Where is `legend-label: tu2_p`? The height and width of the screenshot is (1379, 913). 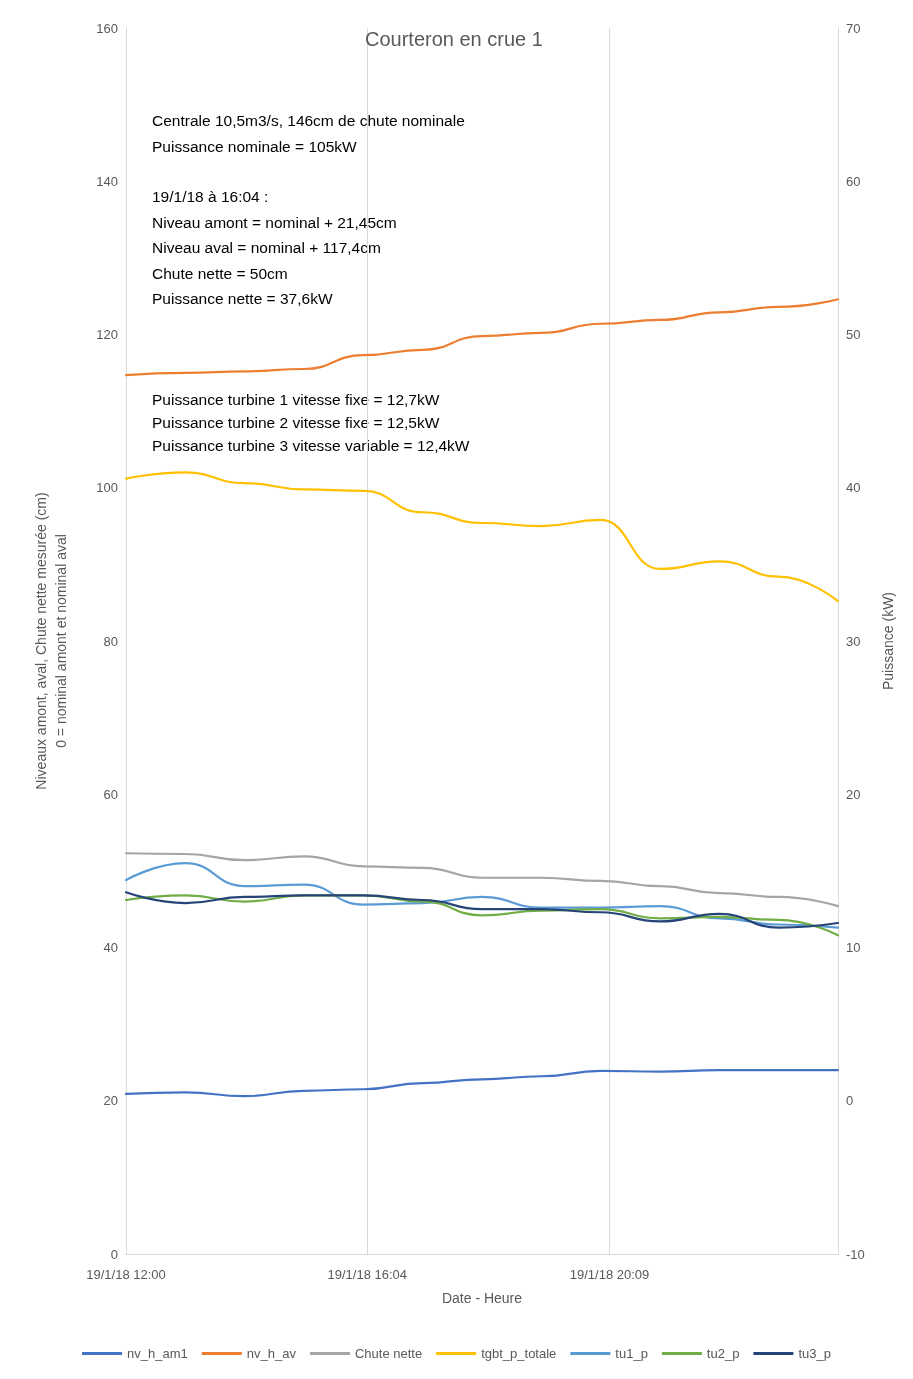 legend-label: tu2_p is located at coordinates (723, 1353).